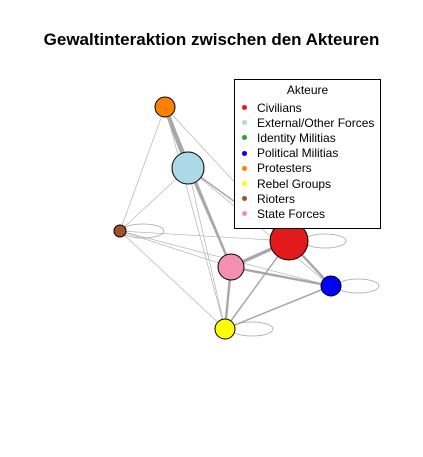 The width and height of the screenshot is (423, 457). I want to click on legend-item: Political Militias, so click(307, 153).